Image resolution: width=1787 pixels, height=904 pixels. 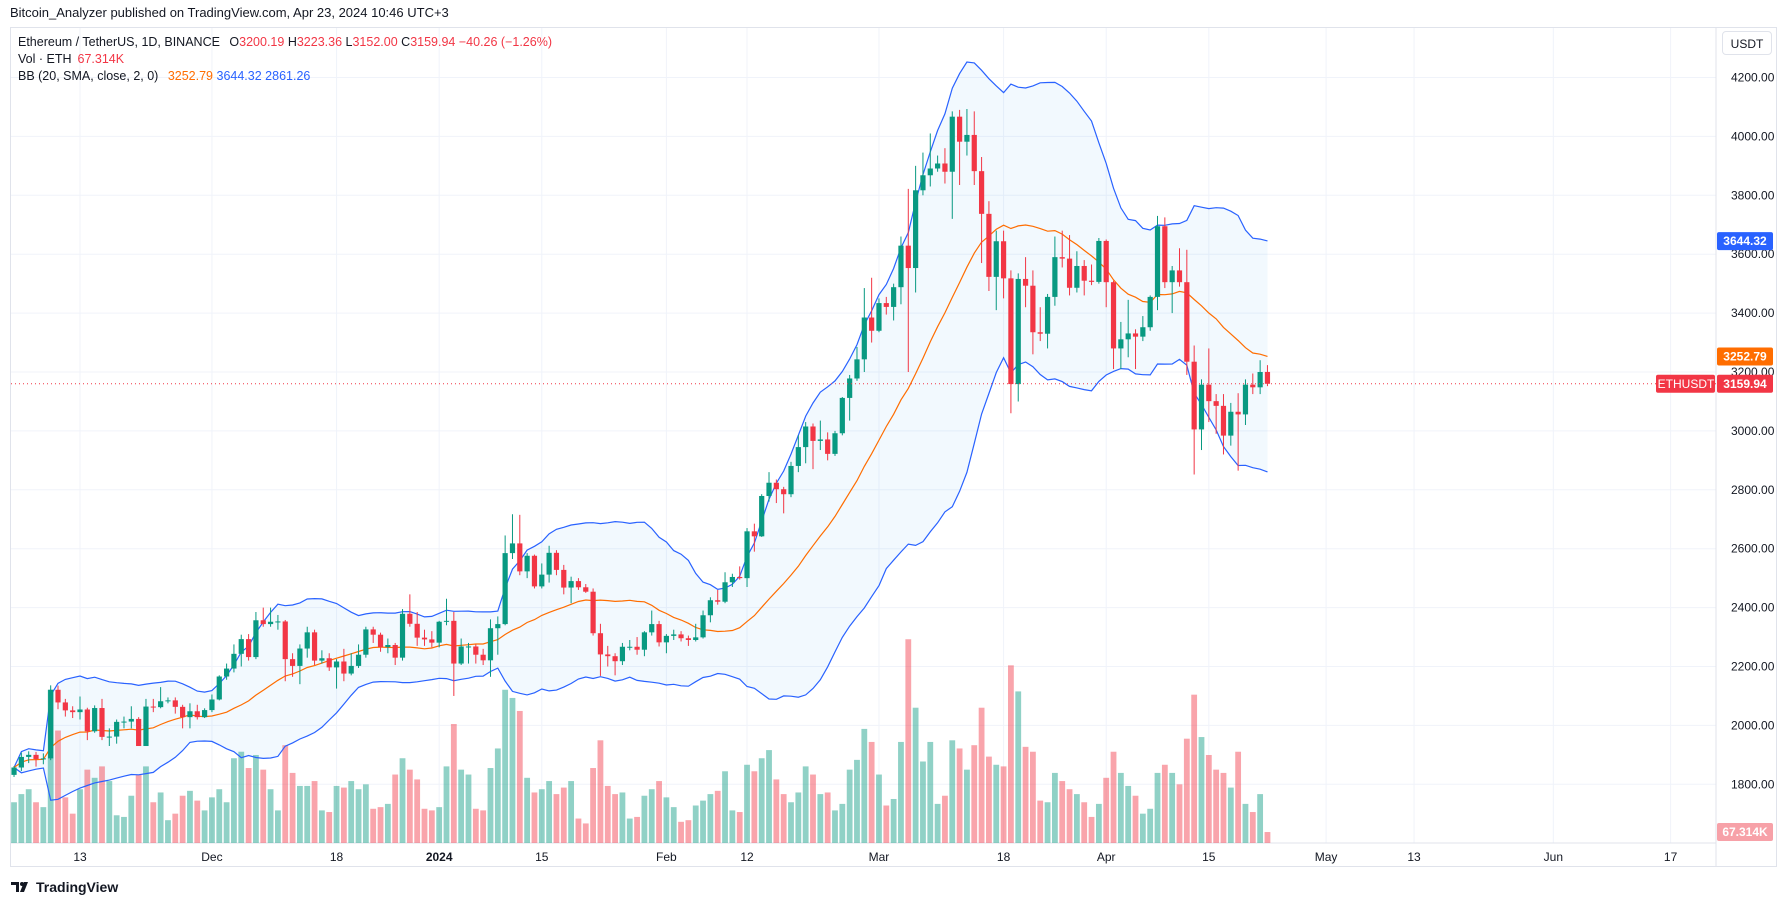 What do you see at coordinates (1753, 490) in the screenshot?
I see `y-tick-label: 2800.00` at bounding box center [1753, 490].